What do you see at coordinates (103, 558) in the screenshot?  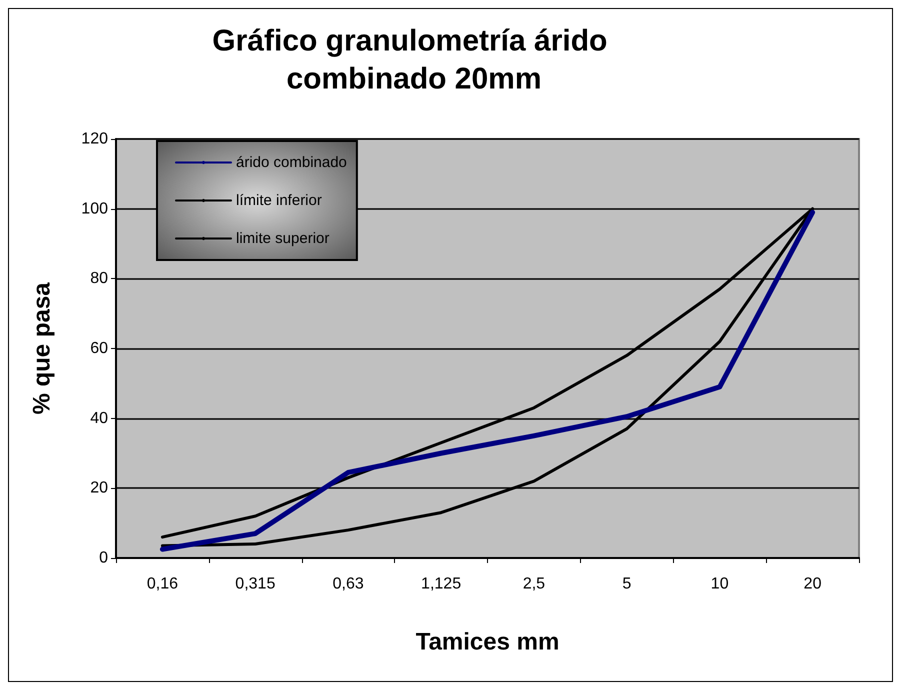 I see `y-tick-label: 0` at bounding box center [103, 558].